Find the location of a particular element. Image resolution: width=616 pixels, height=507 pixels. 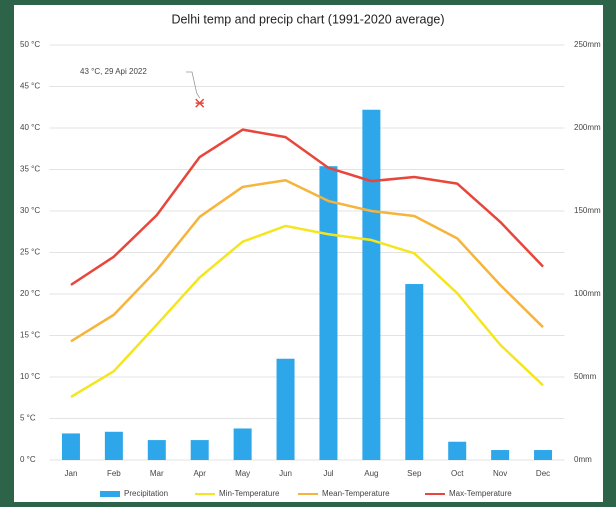

annotation-text: 43 °C, 29 Api 2022 is located at coordinates (113, 71).